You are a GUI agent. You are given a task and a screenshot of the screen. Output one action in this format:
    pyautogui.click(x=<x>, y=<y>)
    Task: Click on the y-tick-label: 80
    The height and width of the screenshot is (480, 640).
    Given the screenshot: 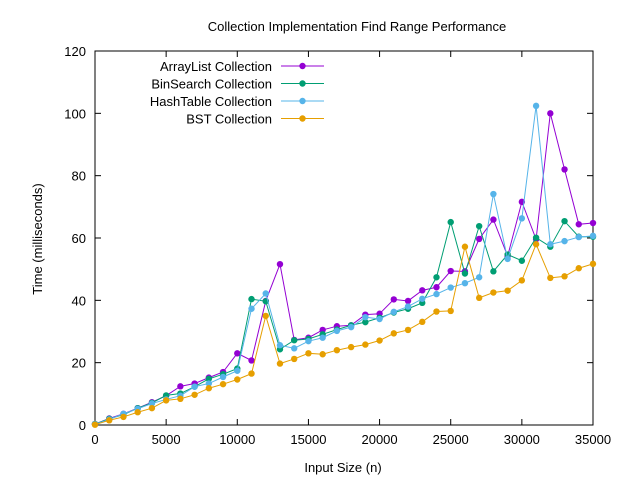 What is the action you would take?
    pyautogui.click(x=79, y=176)
    